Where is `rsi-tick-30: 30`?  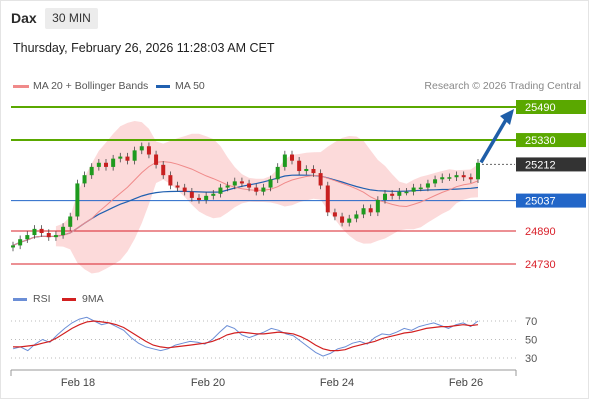
rsi-tick-30: 30 is located at coordinates (531, 359).